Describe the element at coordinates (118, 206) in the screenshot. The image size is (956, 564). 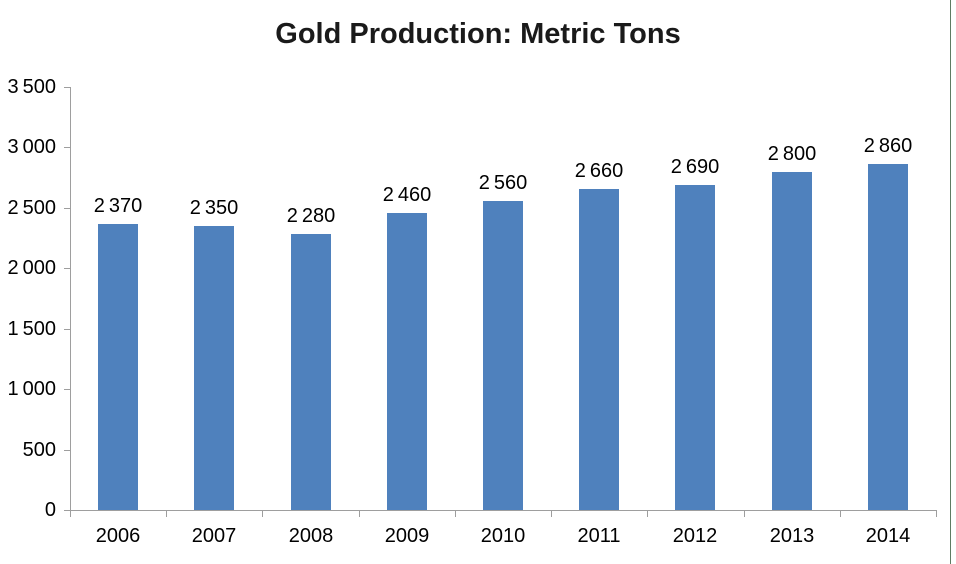
I see `bar-value-label: 2 370` at that location.